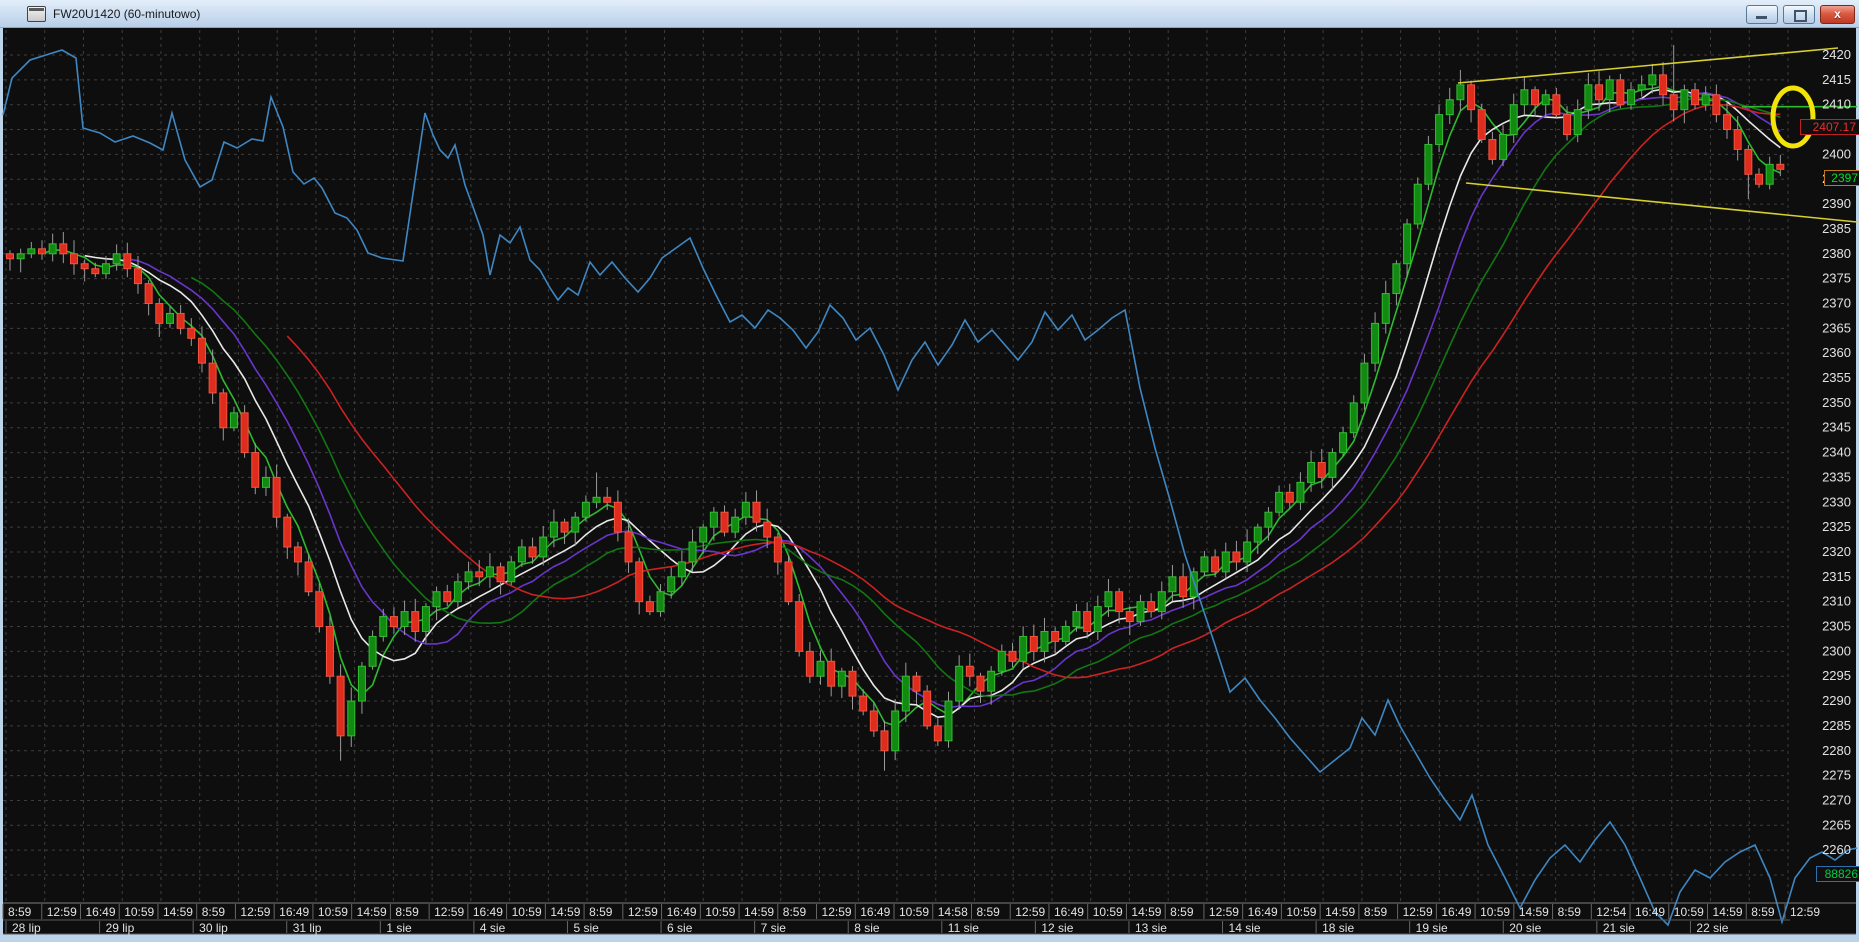 Image resolution: width=1859 pixels, height=942 pixels. Describe the element at coordinates (307, 928) in the screenshot. I see `svg-text: 31 lip` at that location.